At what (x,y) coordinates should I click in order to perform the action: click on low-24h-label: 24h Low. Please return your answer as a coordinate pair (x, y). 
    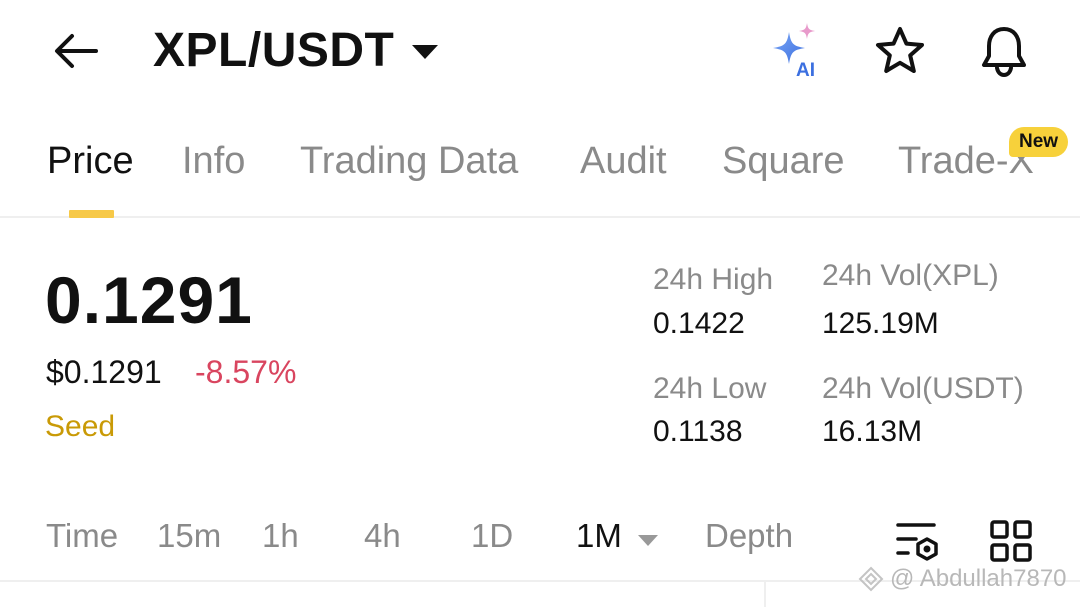
    Looking at the image, I should click on (710, 388).